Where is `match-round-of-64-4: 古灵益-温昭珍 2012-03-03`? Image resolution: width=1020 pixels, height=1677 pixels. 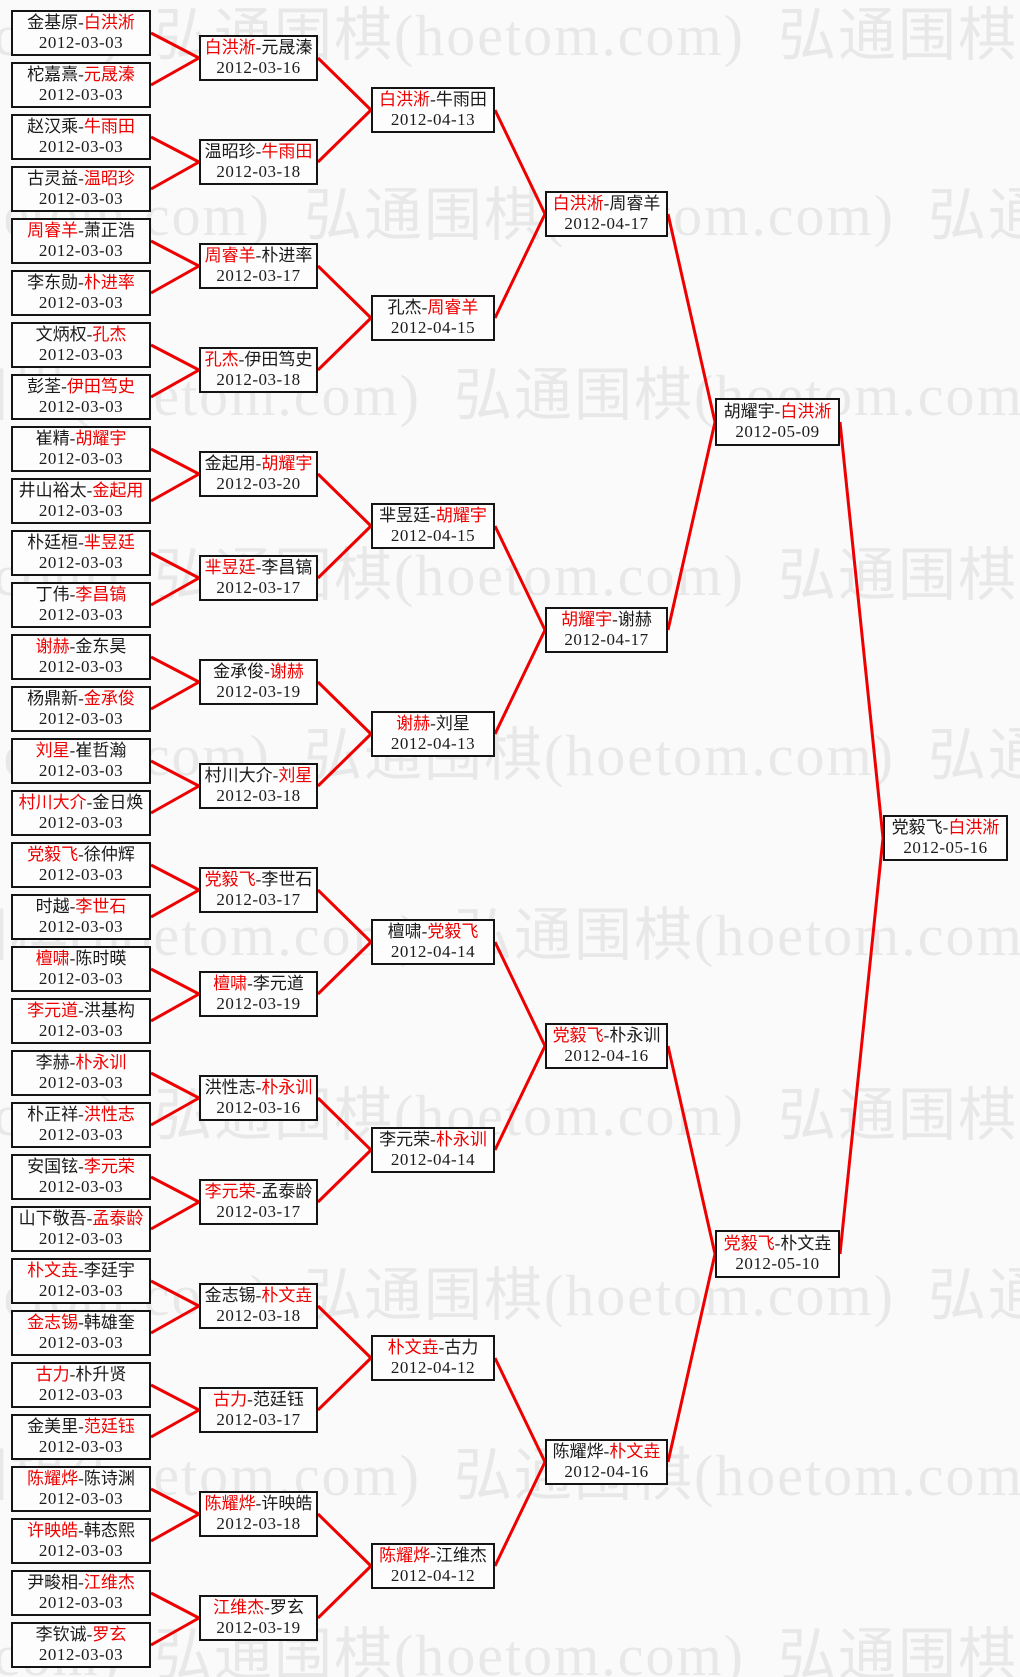
match-round-of-64-4: 古灵益-温昭珍 2012-03-03 is located at coordinates (81, 189).